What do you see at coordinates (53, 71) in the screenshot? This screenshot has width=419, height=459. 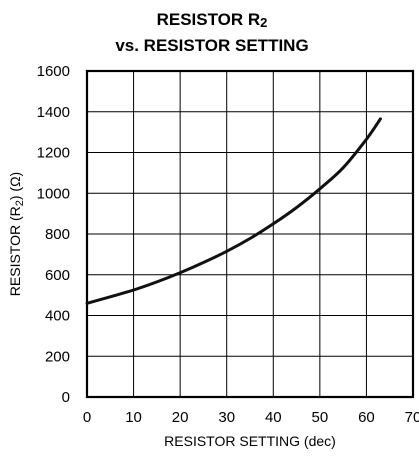 I see `y-tick-label: 1600` at bounding box center [53, 71].